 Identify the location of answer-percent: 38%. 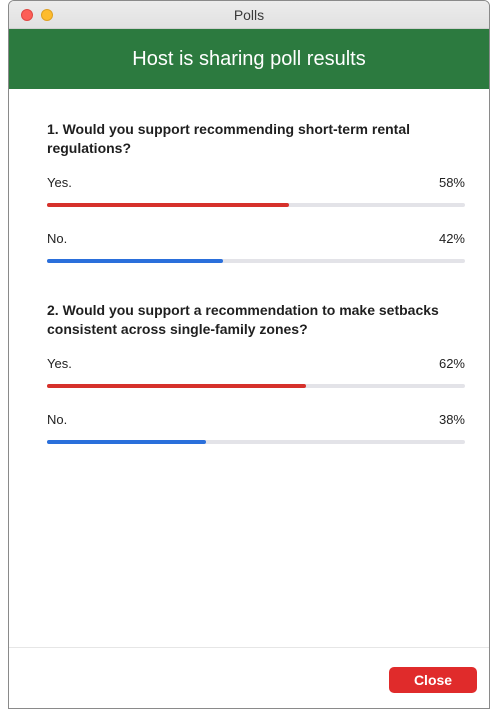
(451, 419).